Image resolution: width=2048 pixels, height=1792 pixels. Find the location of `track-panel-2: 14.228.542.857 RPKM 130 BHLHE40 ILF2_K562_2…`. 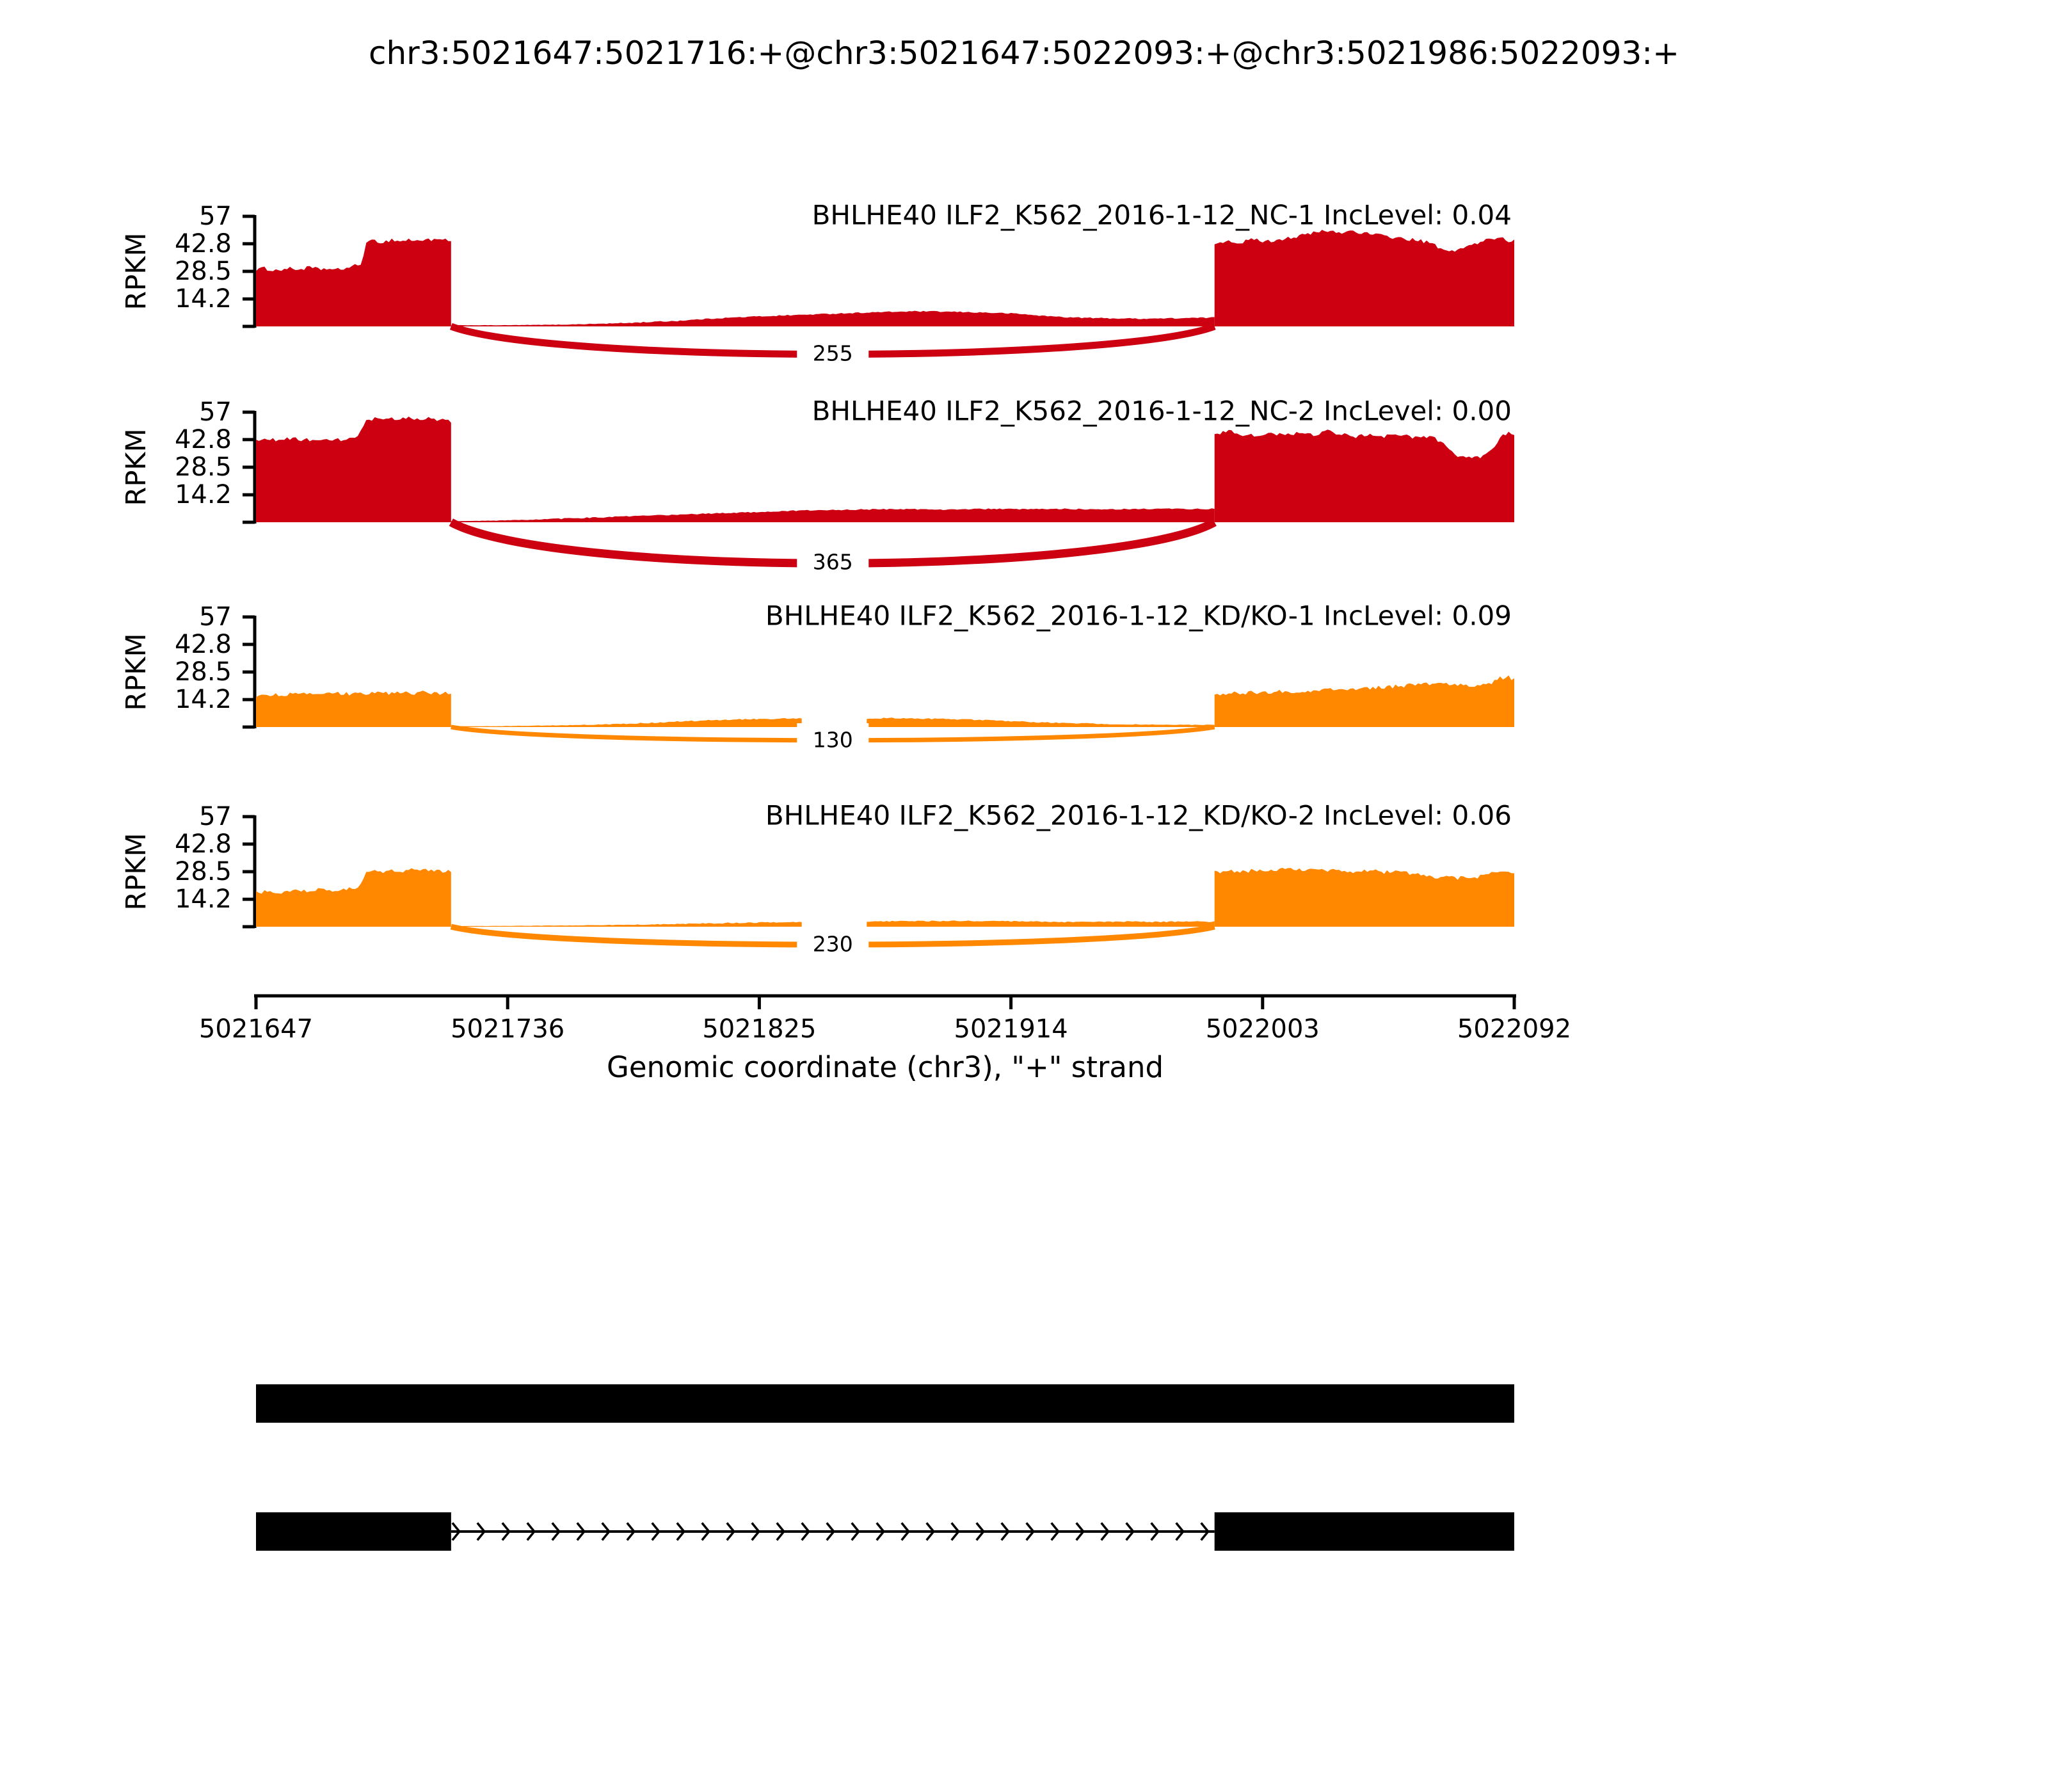

track-panel-2: 14.228.542.857 RPKM 130 BHLHE40 ILF2_K562_2… is located at coordinates (817, 678).